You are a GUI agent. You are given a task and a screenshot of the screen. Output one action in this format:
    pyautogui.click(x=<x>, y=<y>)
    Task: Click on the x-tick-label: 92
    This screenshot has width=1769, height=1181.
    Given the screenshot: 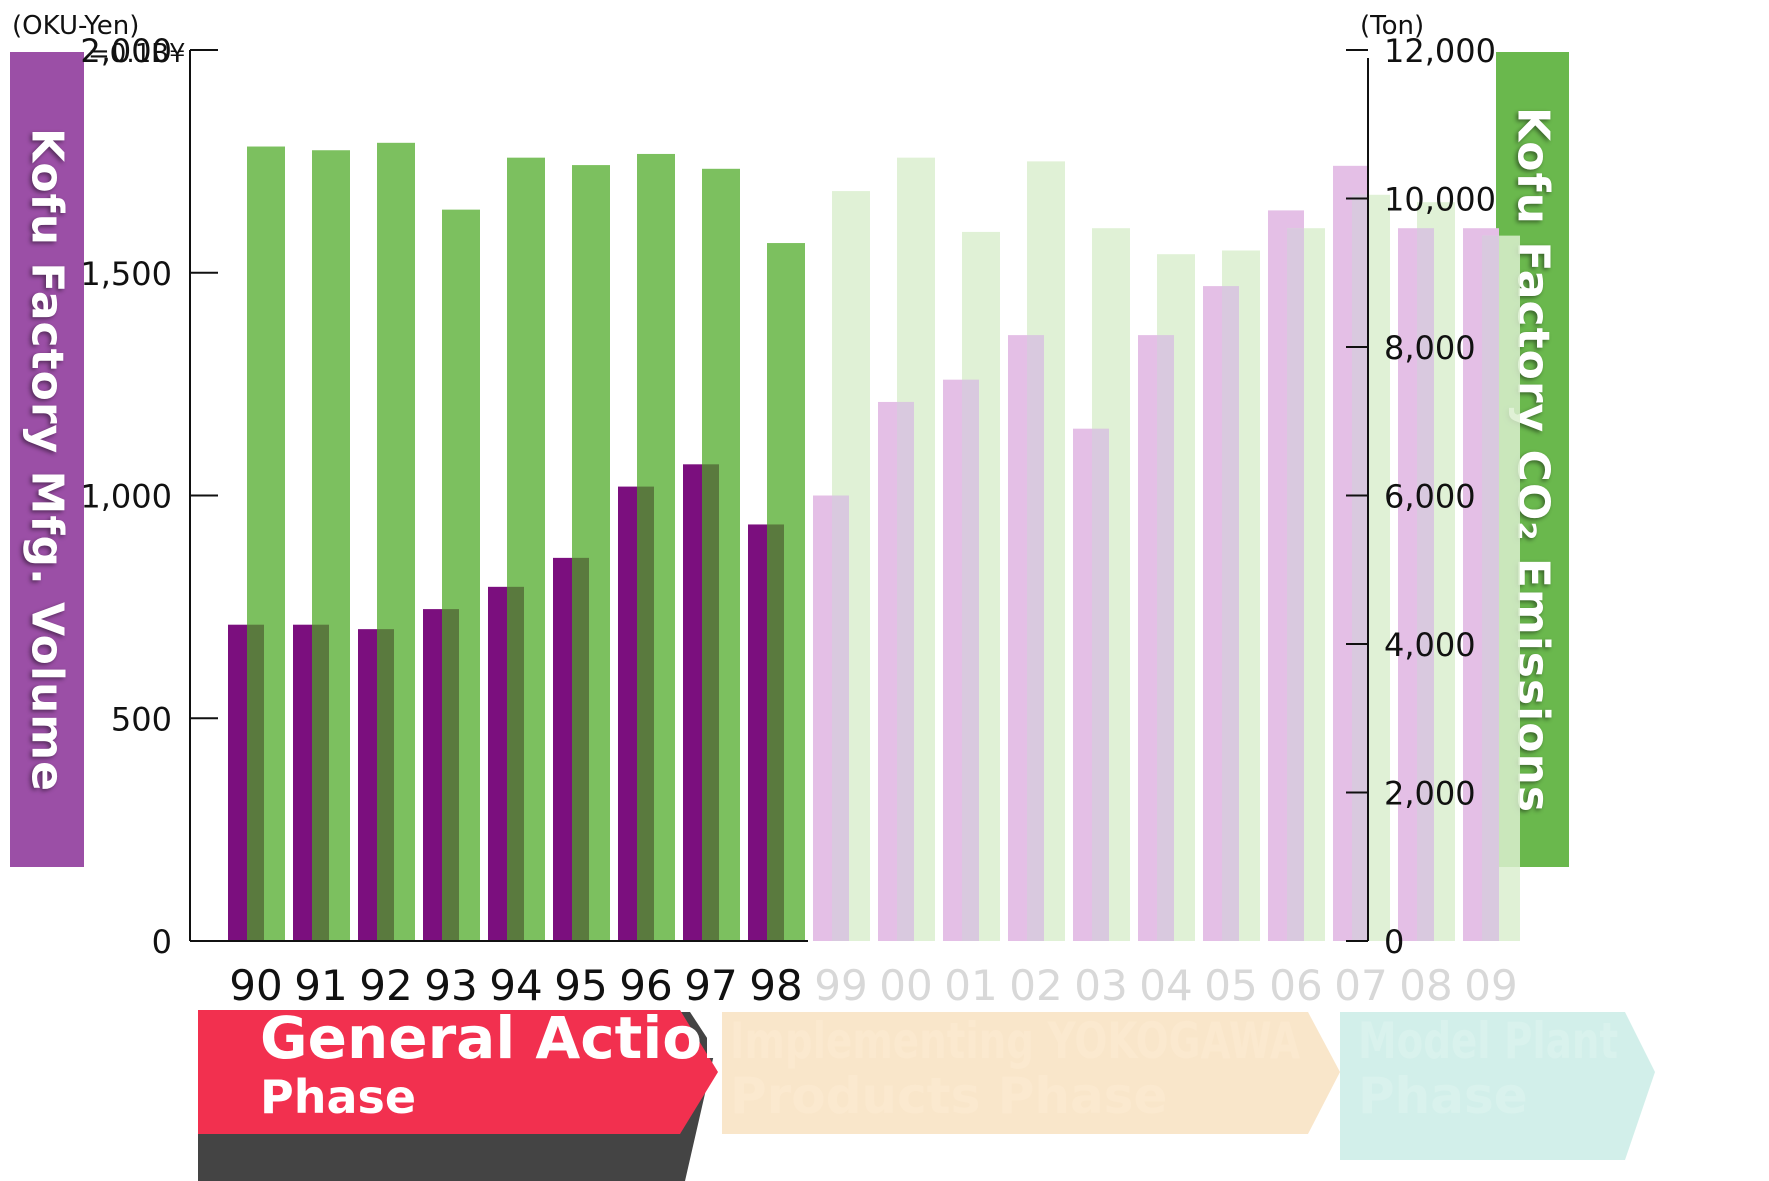 What is the action you would take?
    pyautogui.click(x=385, y=985)
    